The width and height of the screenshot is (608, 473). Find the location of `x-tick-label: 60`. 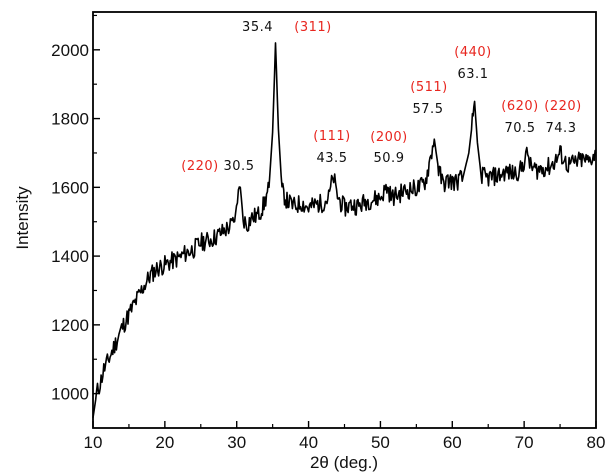

x-tick-label: 60 is located at coordinates (452, 442).